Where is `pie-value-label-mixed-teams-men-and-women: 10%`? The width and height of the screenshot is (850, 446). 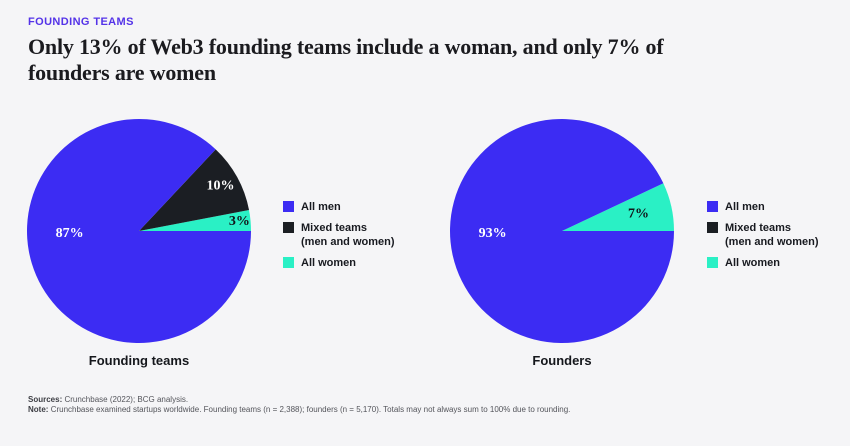 pie-value-label-mixed-teams-men-and-women: 10% is located at coordinates (221, 186).